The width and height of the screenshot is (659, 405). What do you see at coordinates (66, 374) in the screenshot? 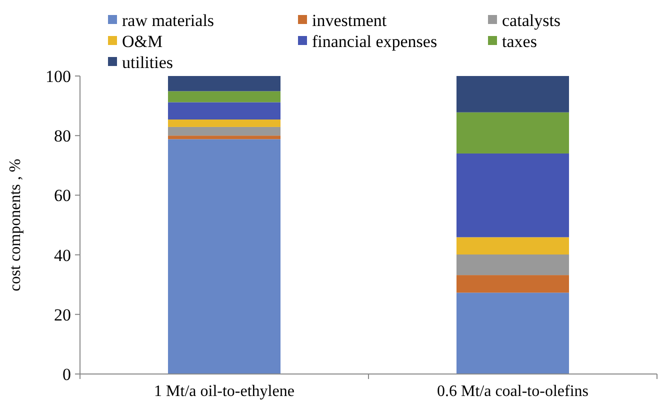
I see `y-tick-label: 0` at bounding box center [66, 374].